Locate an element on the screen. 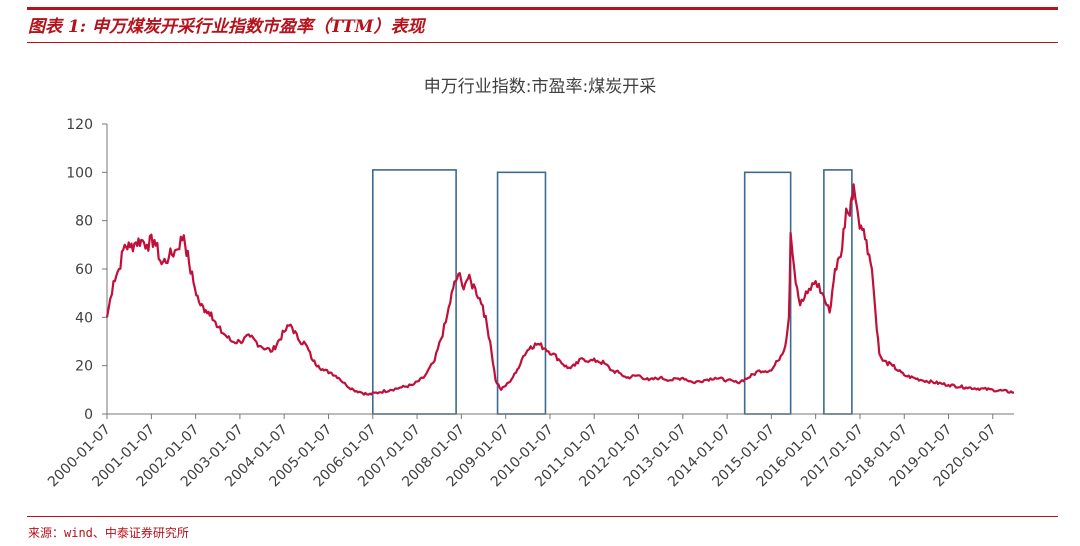 The height and width of the screenshot is (546, 1080). footer-rule is located at coordinates (542, 516).